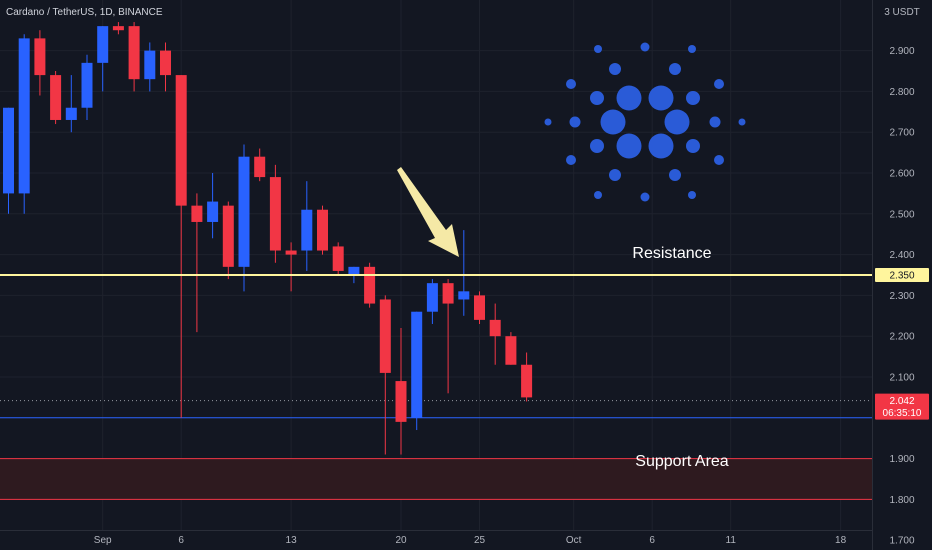  What do you see at coordinates (84, 12) in the screenshot?
I see `symbol-title: Cardano / TetherUS, 1D, BINANCE` at bounding box center [84, 12].